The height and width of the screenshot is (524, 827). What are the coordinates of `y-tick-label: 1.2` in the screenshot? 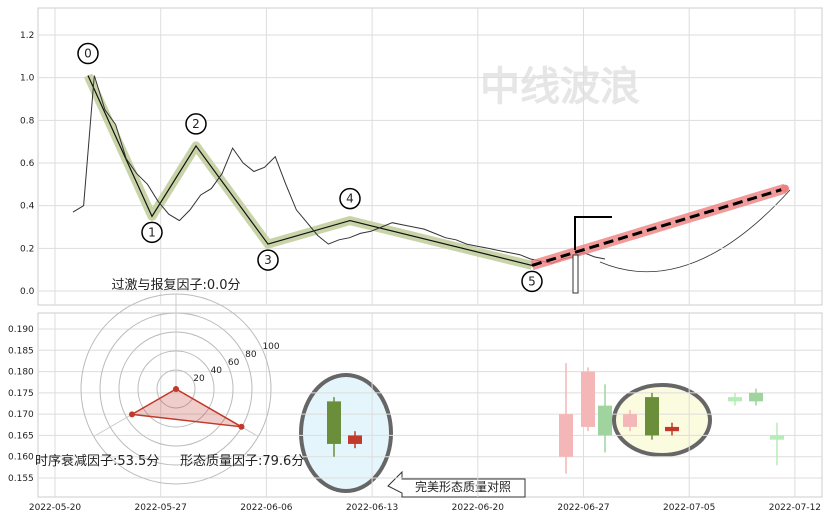 It's located at (27, 36).